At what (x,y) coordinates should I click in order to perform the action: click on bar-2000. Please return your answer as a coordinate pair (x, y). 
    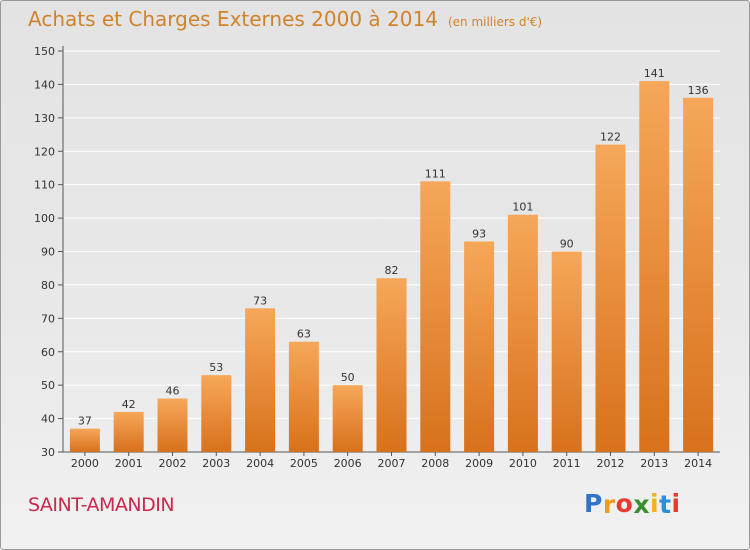
    Looking at the image, I should click on (84, 440).